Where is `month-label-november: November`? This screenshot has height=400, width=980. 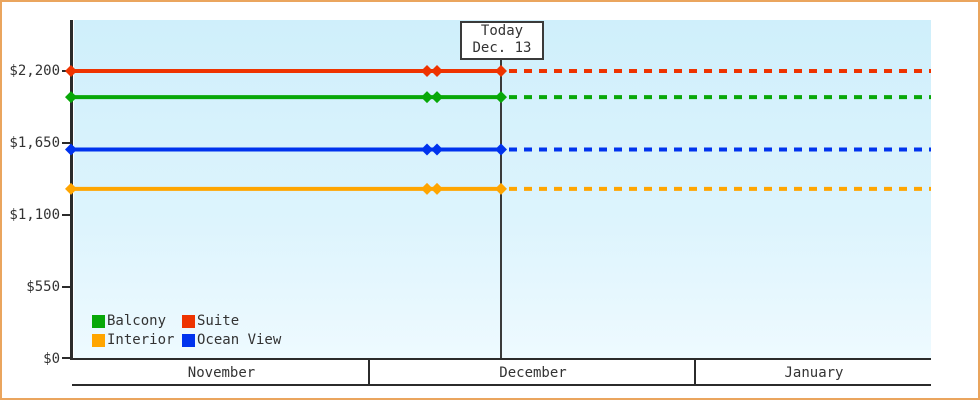
month-label-november: November is located at coordinates (221, 373).